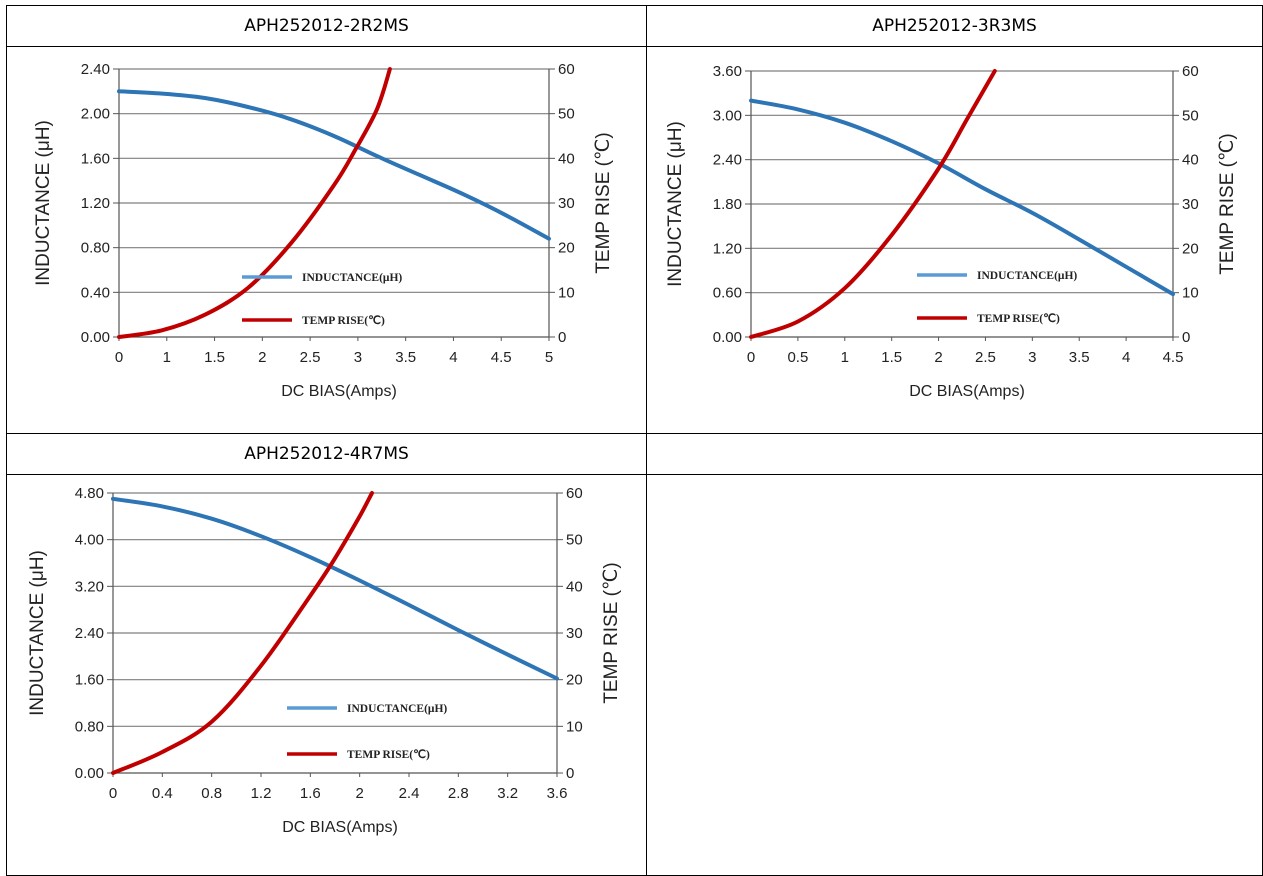 The width and height of the screenshot is (1263, 876). Describe the element at coordinates (727, 115) in the screenshot. I see `y-tick-label: 3.00` at that location.